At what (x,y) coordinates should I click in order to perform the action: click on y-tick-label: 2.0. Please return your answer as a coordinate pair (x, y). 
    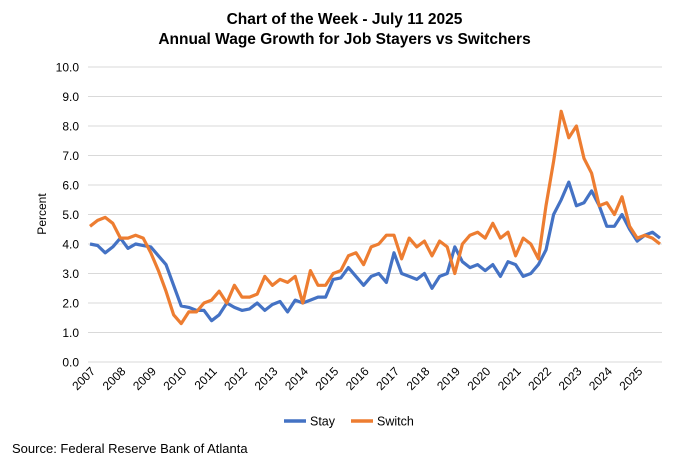
    Looking at the image, I should click on (70, 304).